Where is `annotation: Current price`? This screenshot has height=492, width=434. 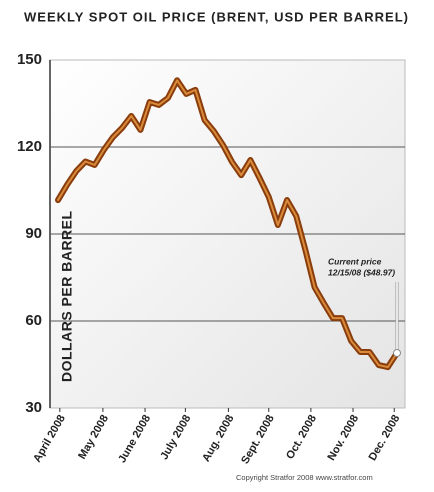
annotation: Current price is located at coordinates (355, 261).